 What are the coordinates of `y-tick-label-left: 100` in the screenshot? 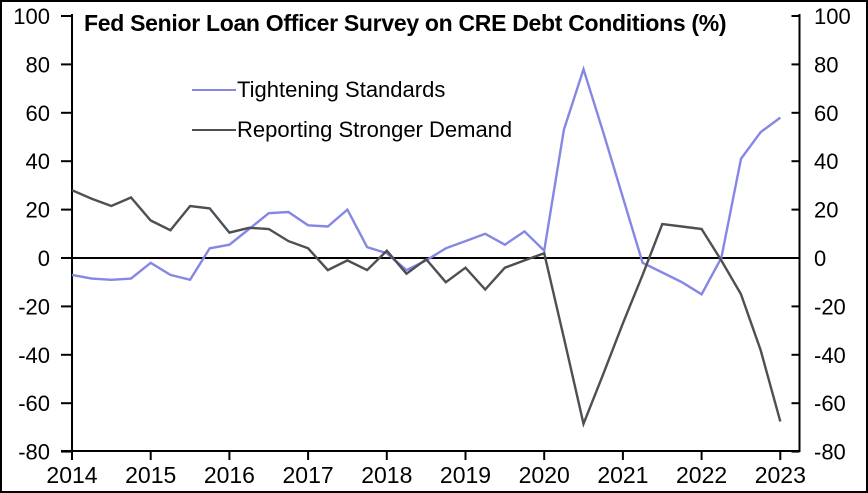 It's located at (31, 16).